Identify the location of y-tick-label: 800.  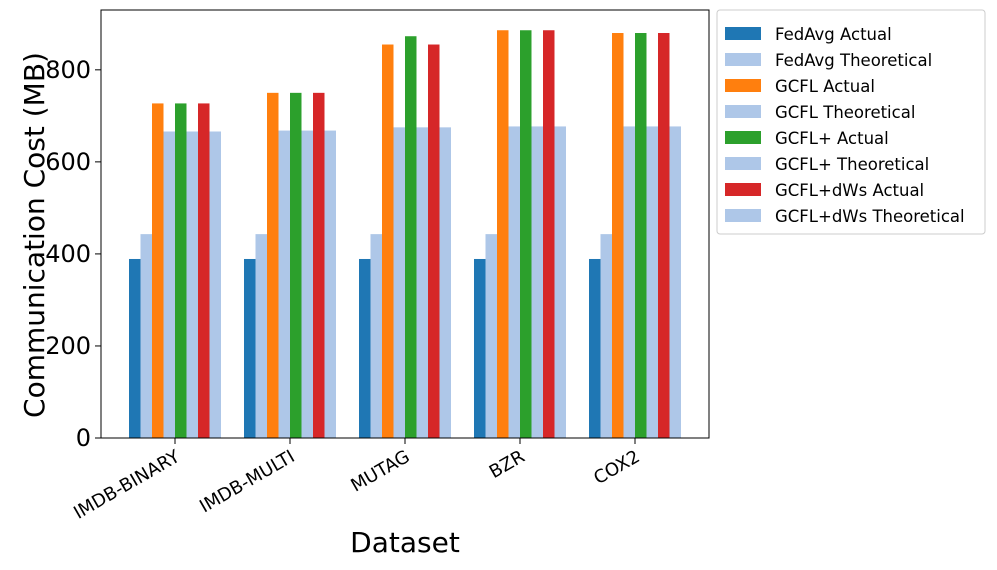
(68, 70).